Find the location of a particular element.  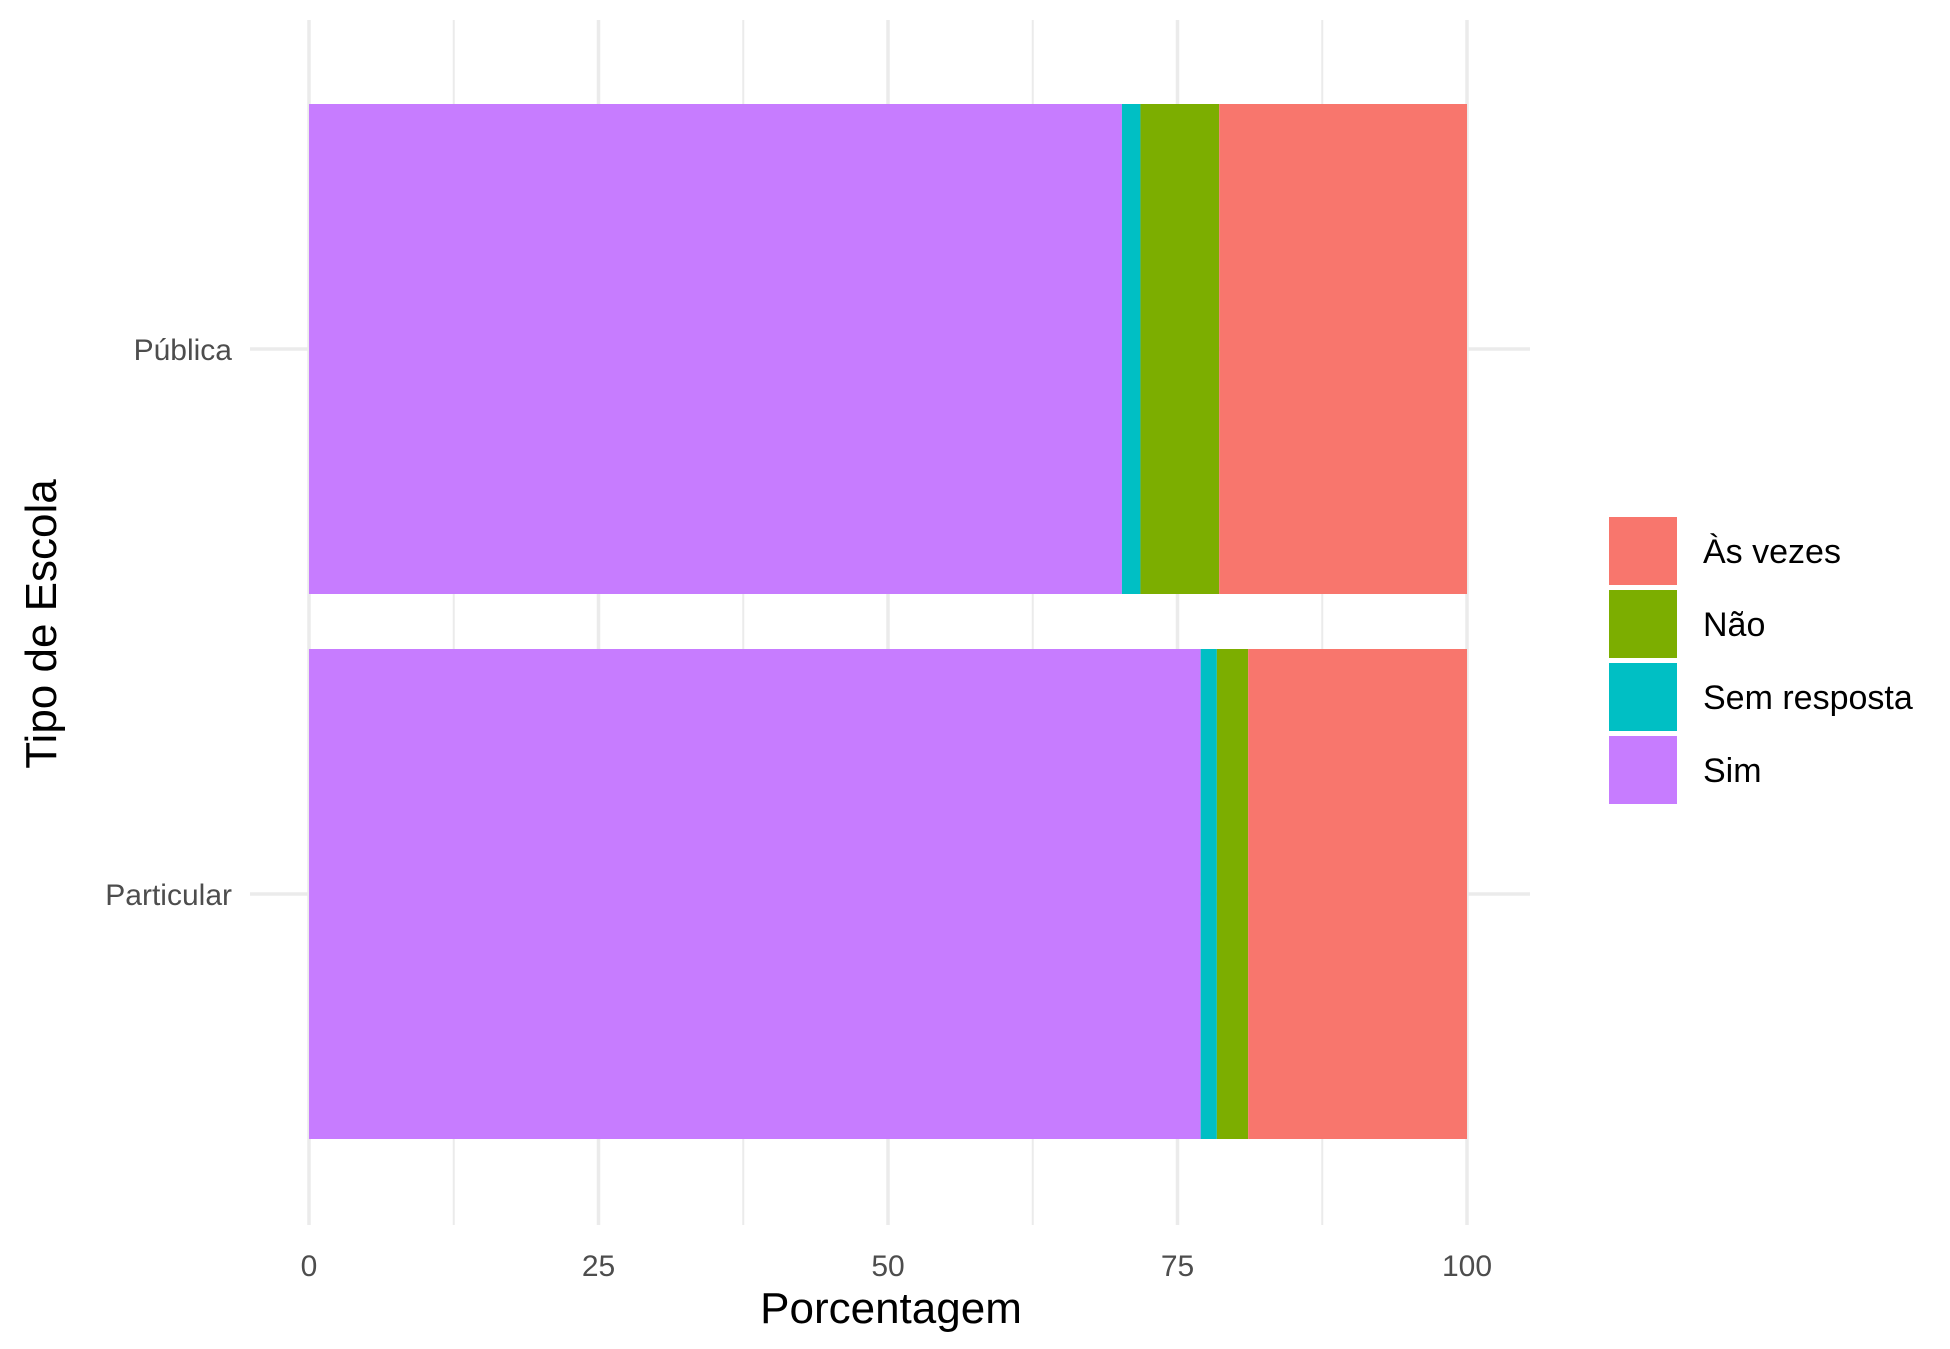

y-axis-title: Tipo de Escola is located at coordinates (41, 624).